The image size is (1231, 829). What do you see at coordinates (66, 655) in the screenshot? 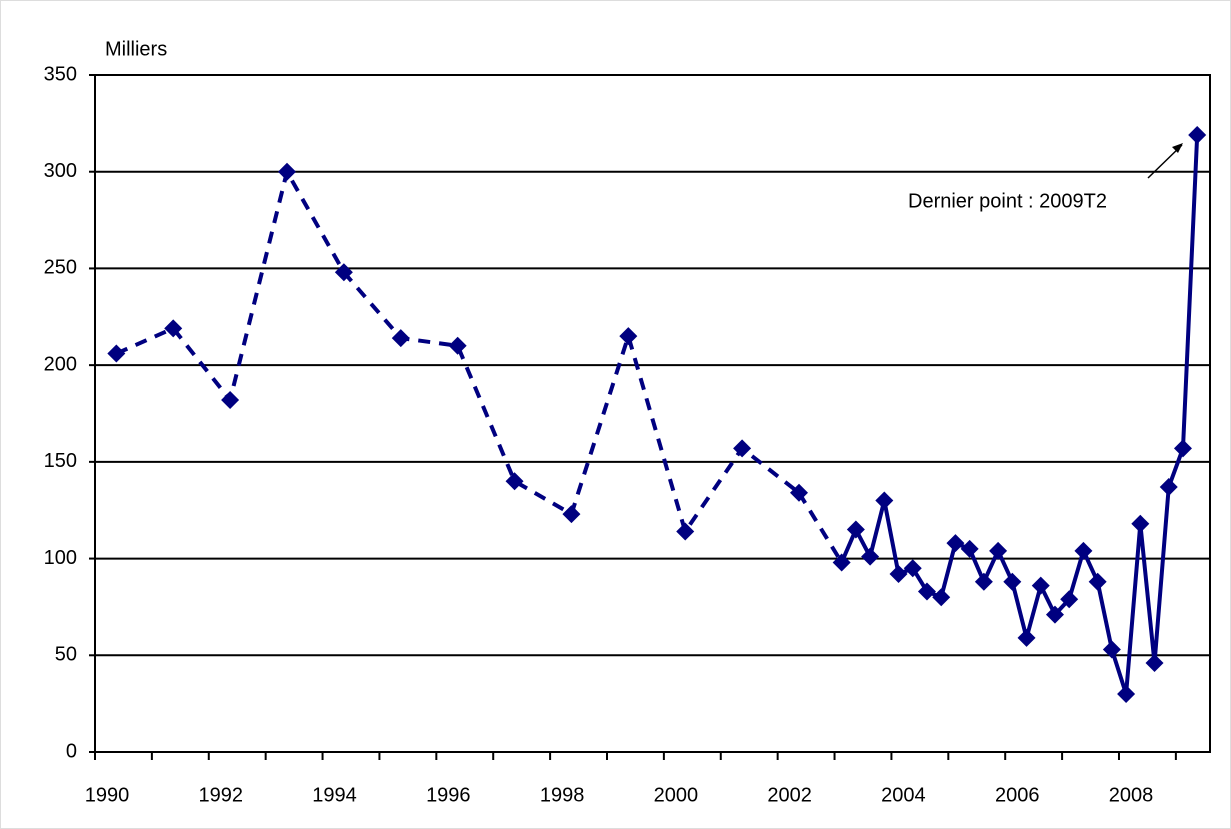
I see `y-tick-label: 50` at bounding box center [66, 655].